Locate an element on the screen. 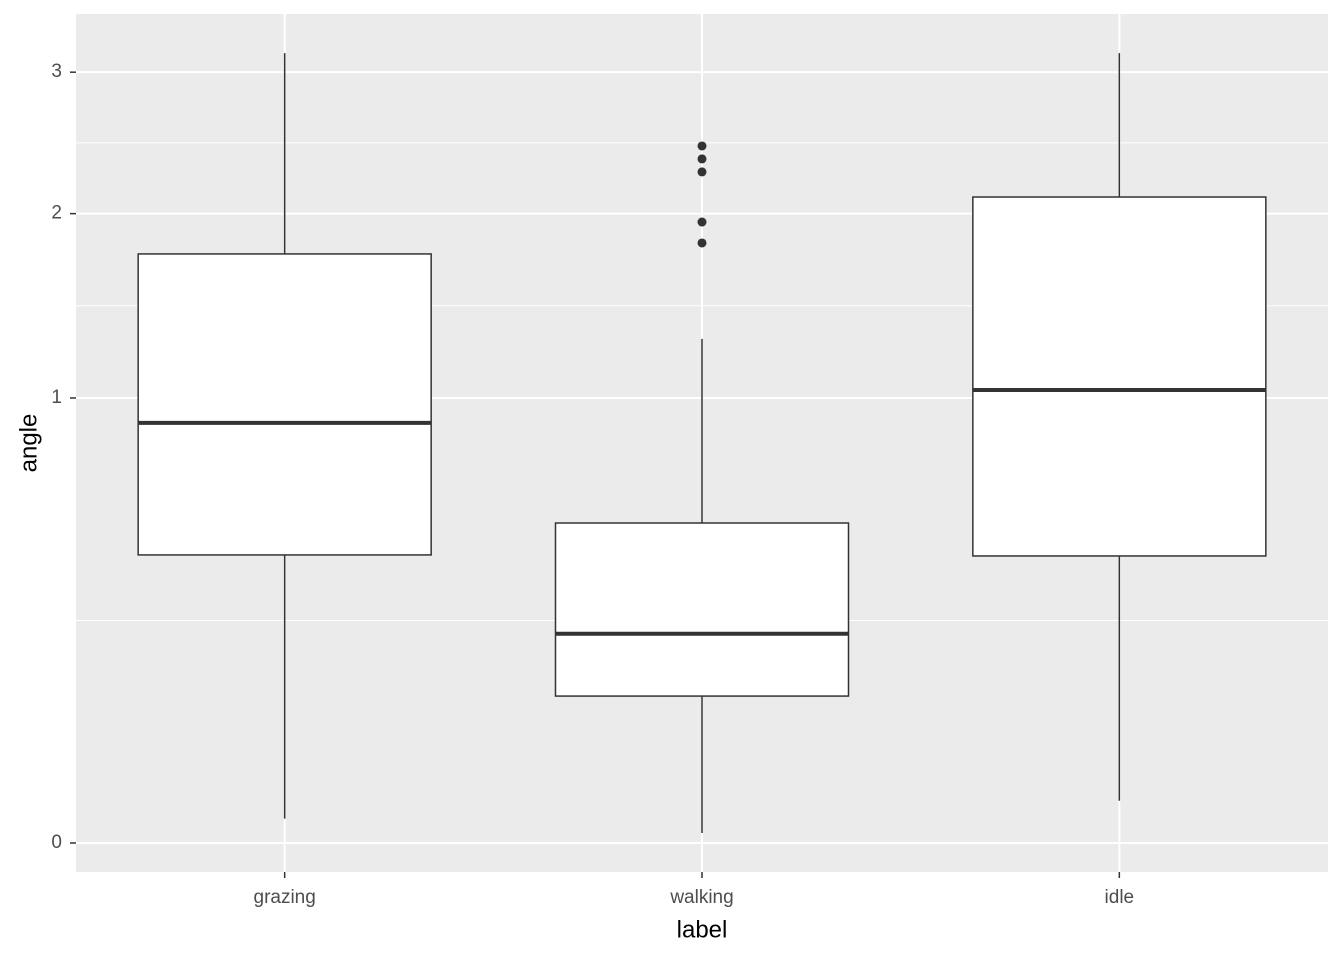  y-tick-label: 1 is located at coordinates (56, 397).